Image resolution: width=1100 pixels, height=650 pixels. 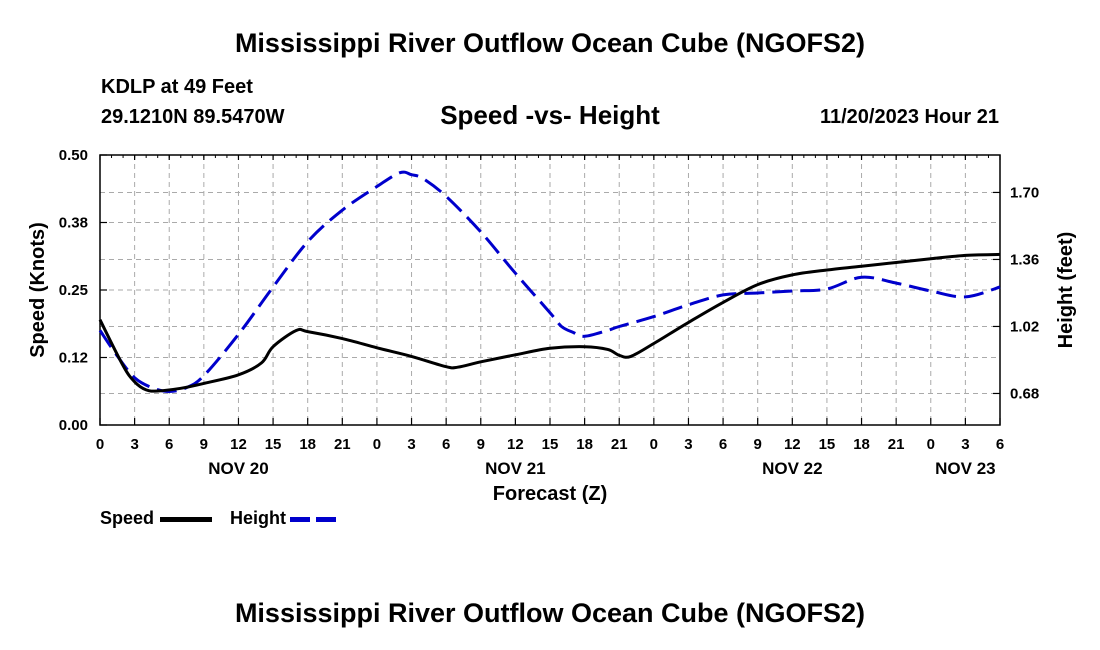 What do you see at coordinates (127, 518) in the screenshot?
I see `legend-label-speed: Speed` at bounding box center [127, 518].